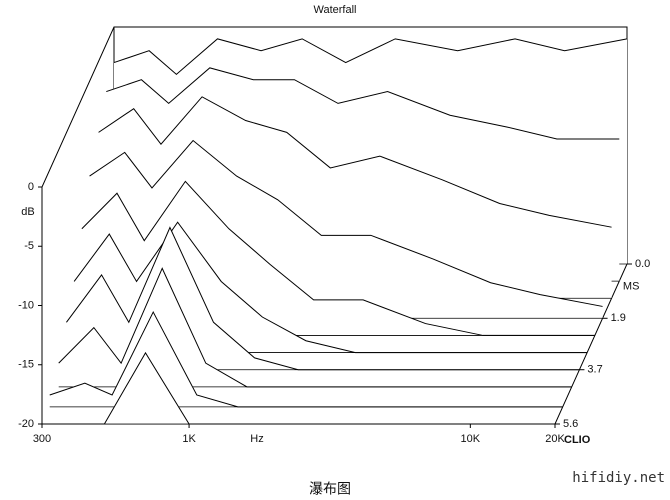 Image resolution: width=670 pixels, height=500 pixels. I want to click on depth-tick-label: 3.7, so click(594, 370).